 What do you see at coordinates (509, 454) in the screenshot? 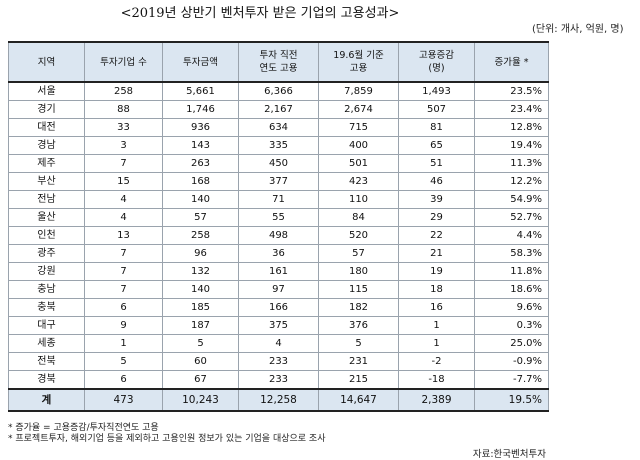
I see `source-note: 자료:한국벤처투자` at bounding box center [509, 454].